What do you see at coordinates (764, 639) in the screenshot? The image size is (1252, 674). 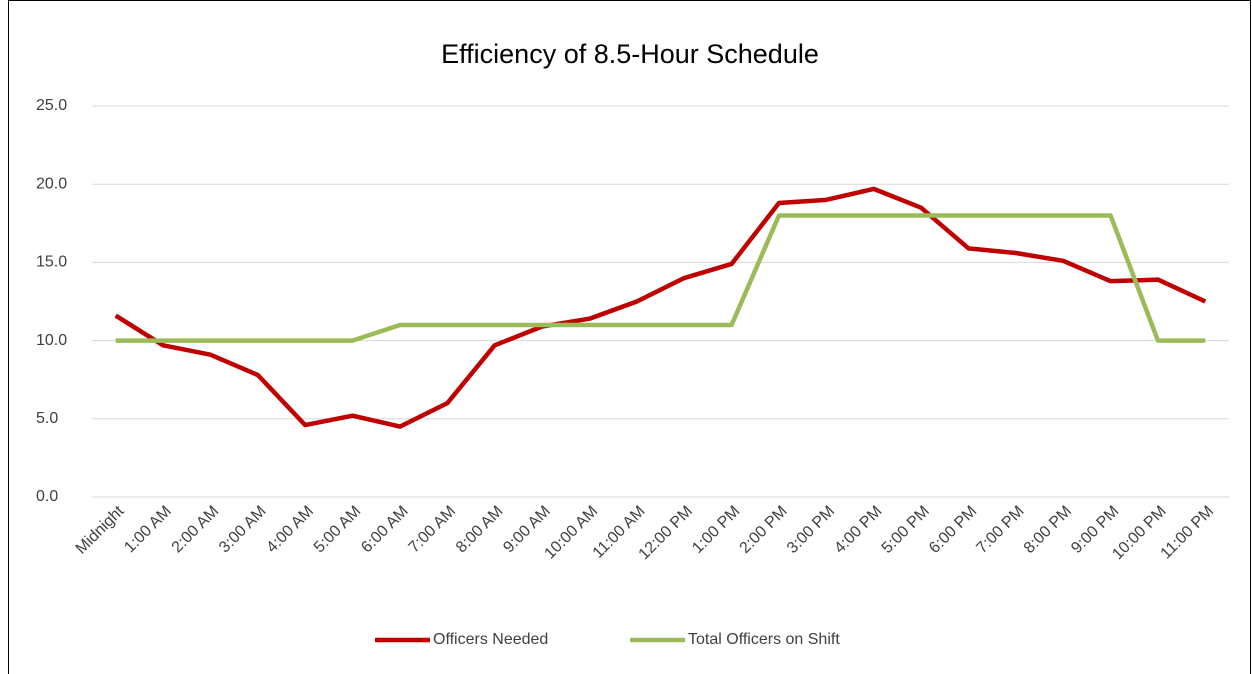 I see `legend-label: Total Officers on Shift` at bounding box center [764, 639].